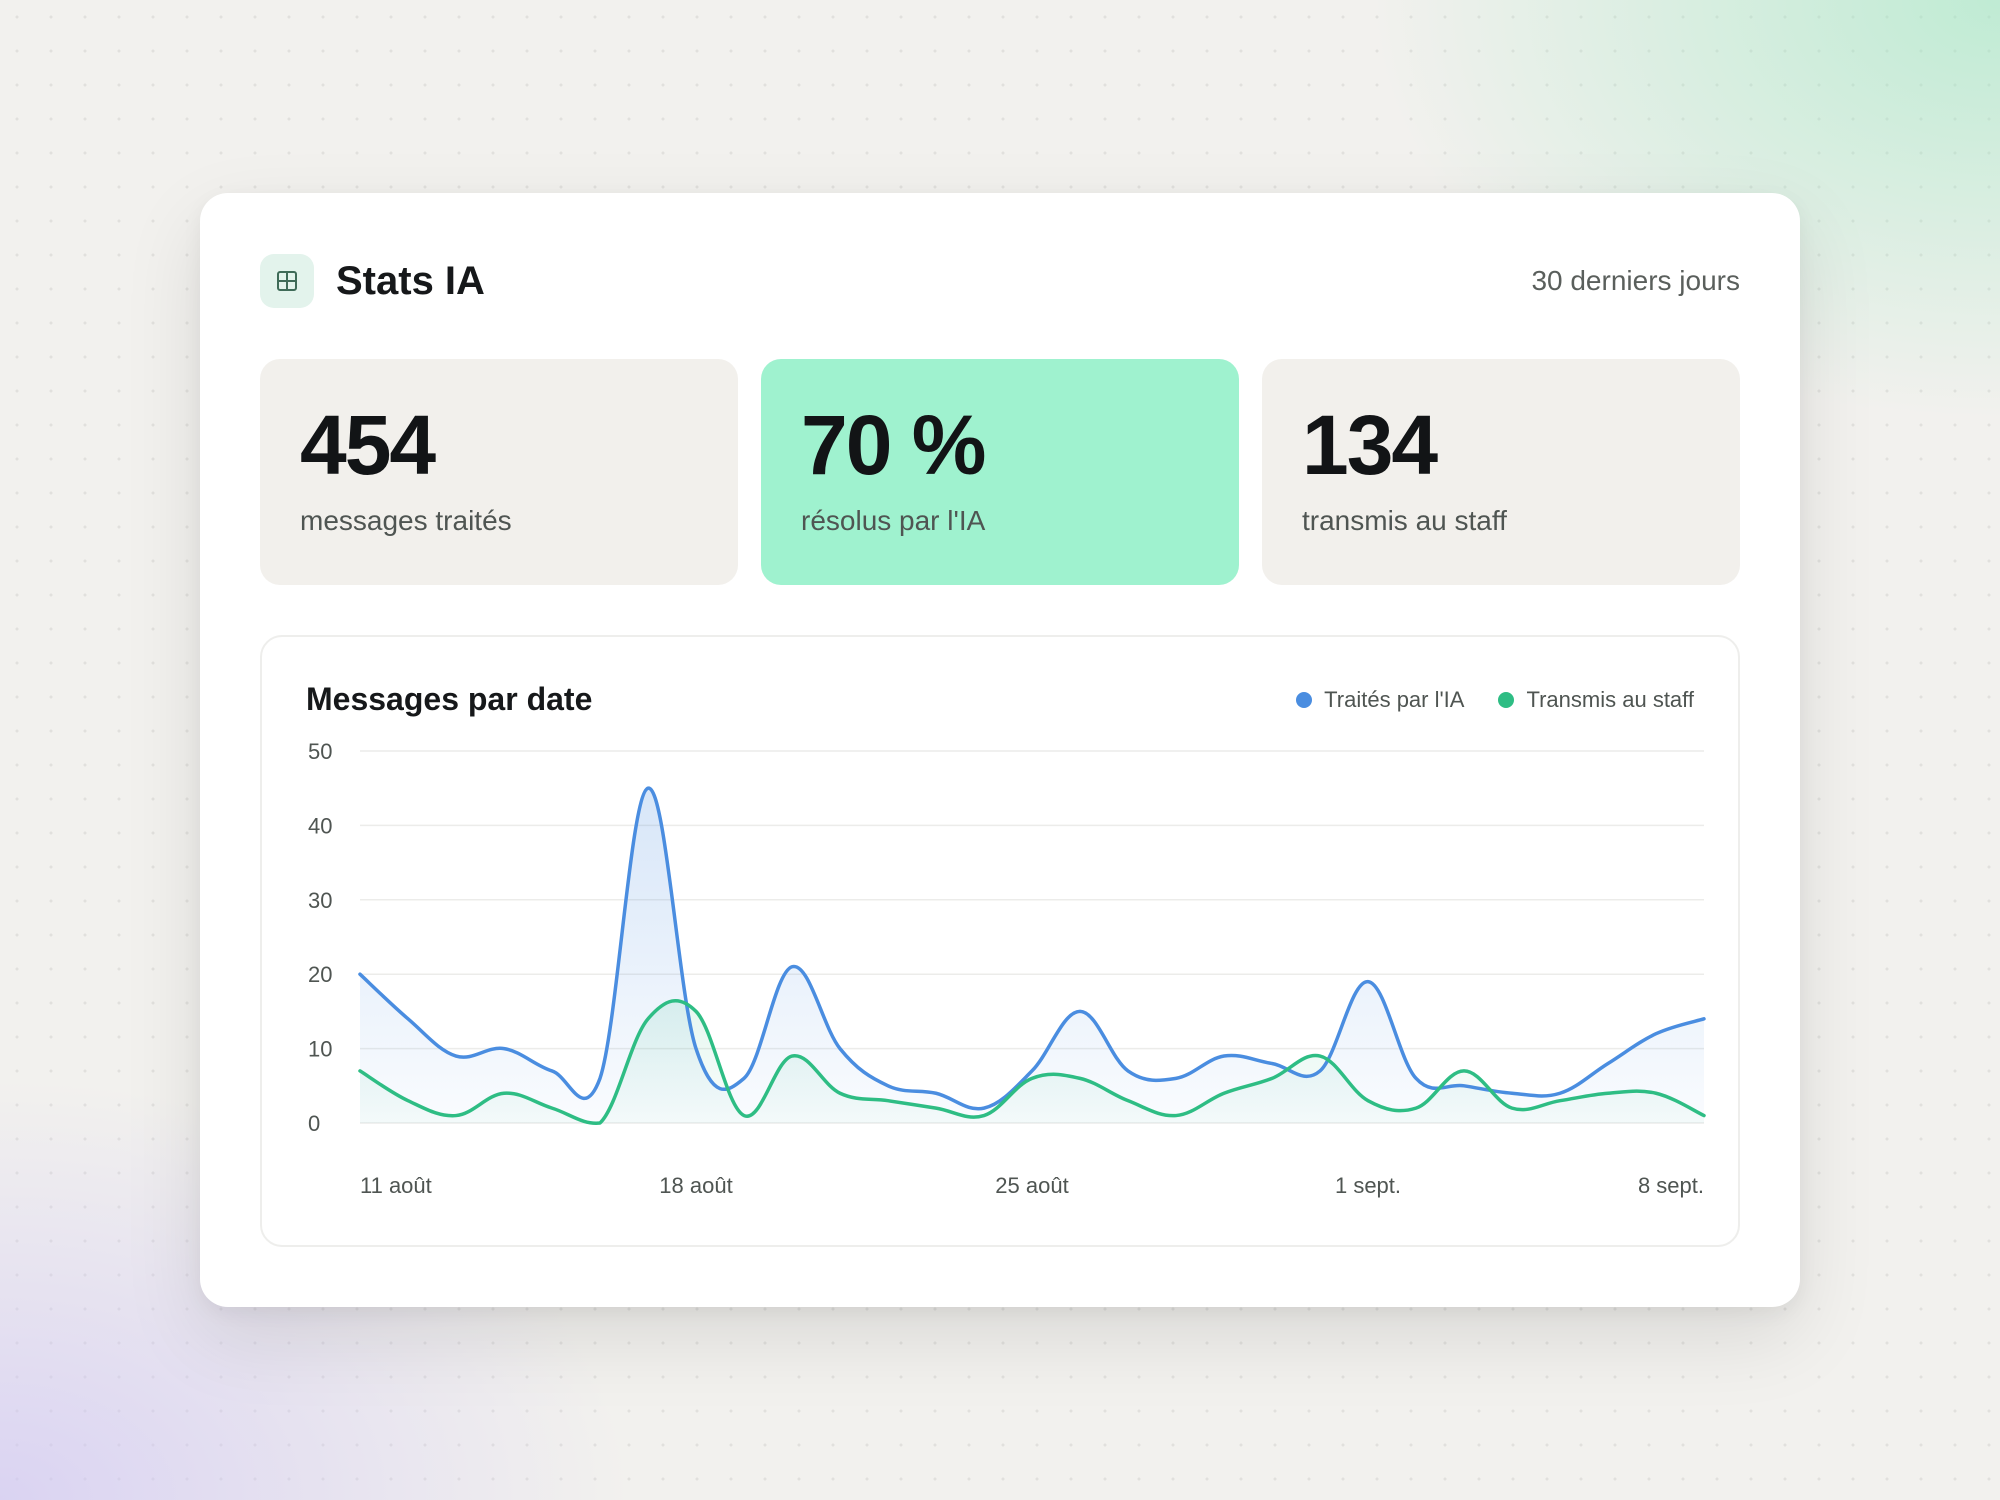  What do you see at coordinates (1635, 280) in the screenshot?
I see `period-label: 30 derniers jours` at bounding box center [1635, 280].